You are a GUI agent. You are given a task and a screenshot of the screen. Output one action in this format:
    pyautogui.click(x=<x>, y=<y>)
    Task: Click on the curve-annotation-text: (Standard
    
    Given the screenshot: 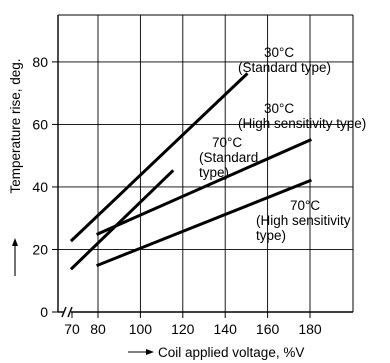 What is the action you would take?
    pyautogui.click(x=228, y=157)
    